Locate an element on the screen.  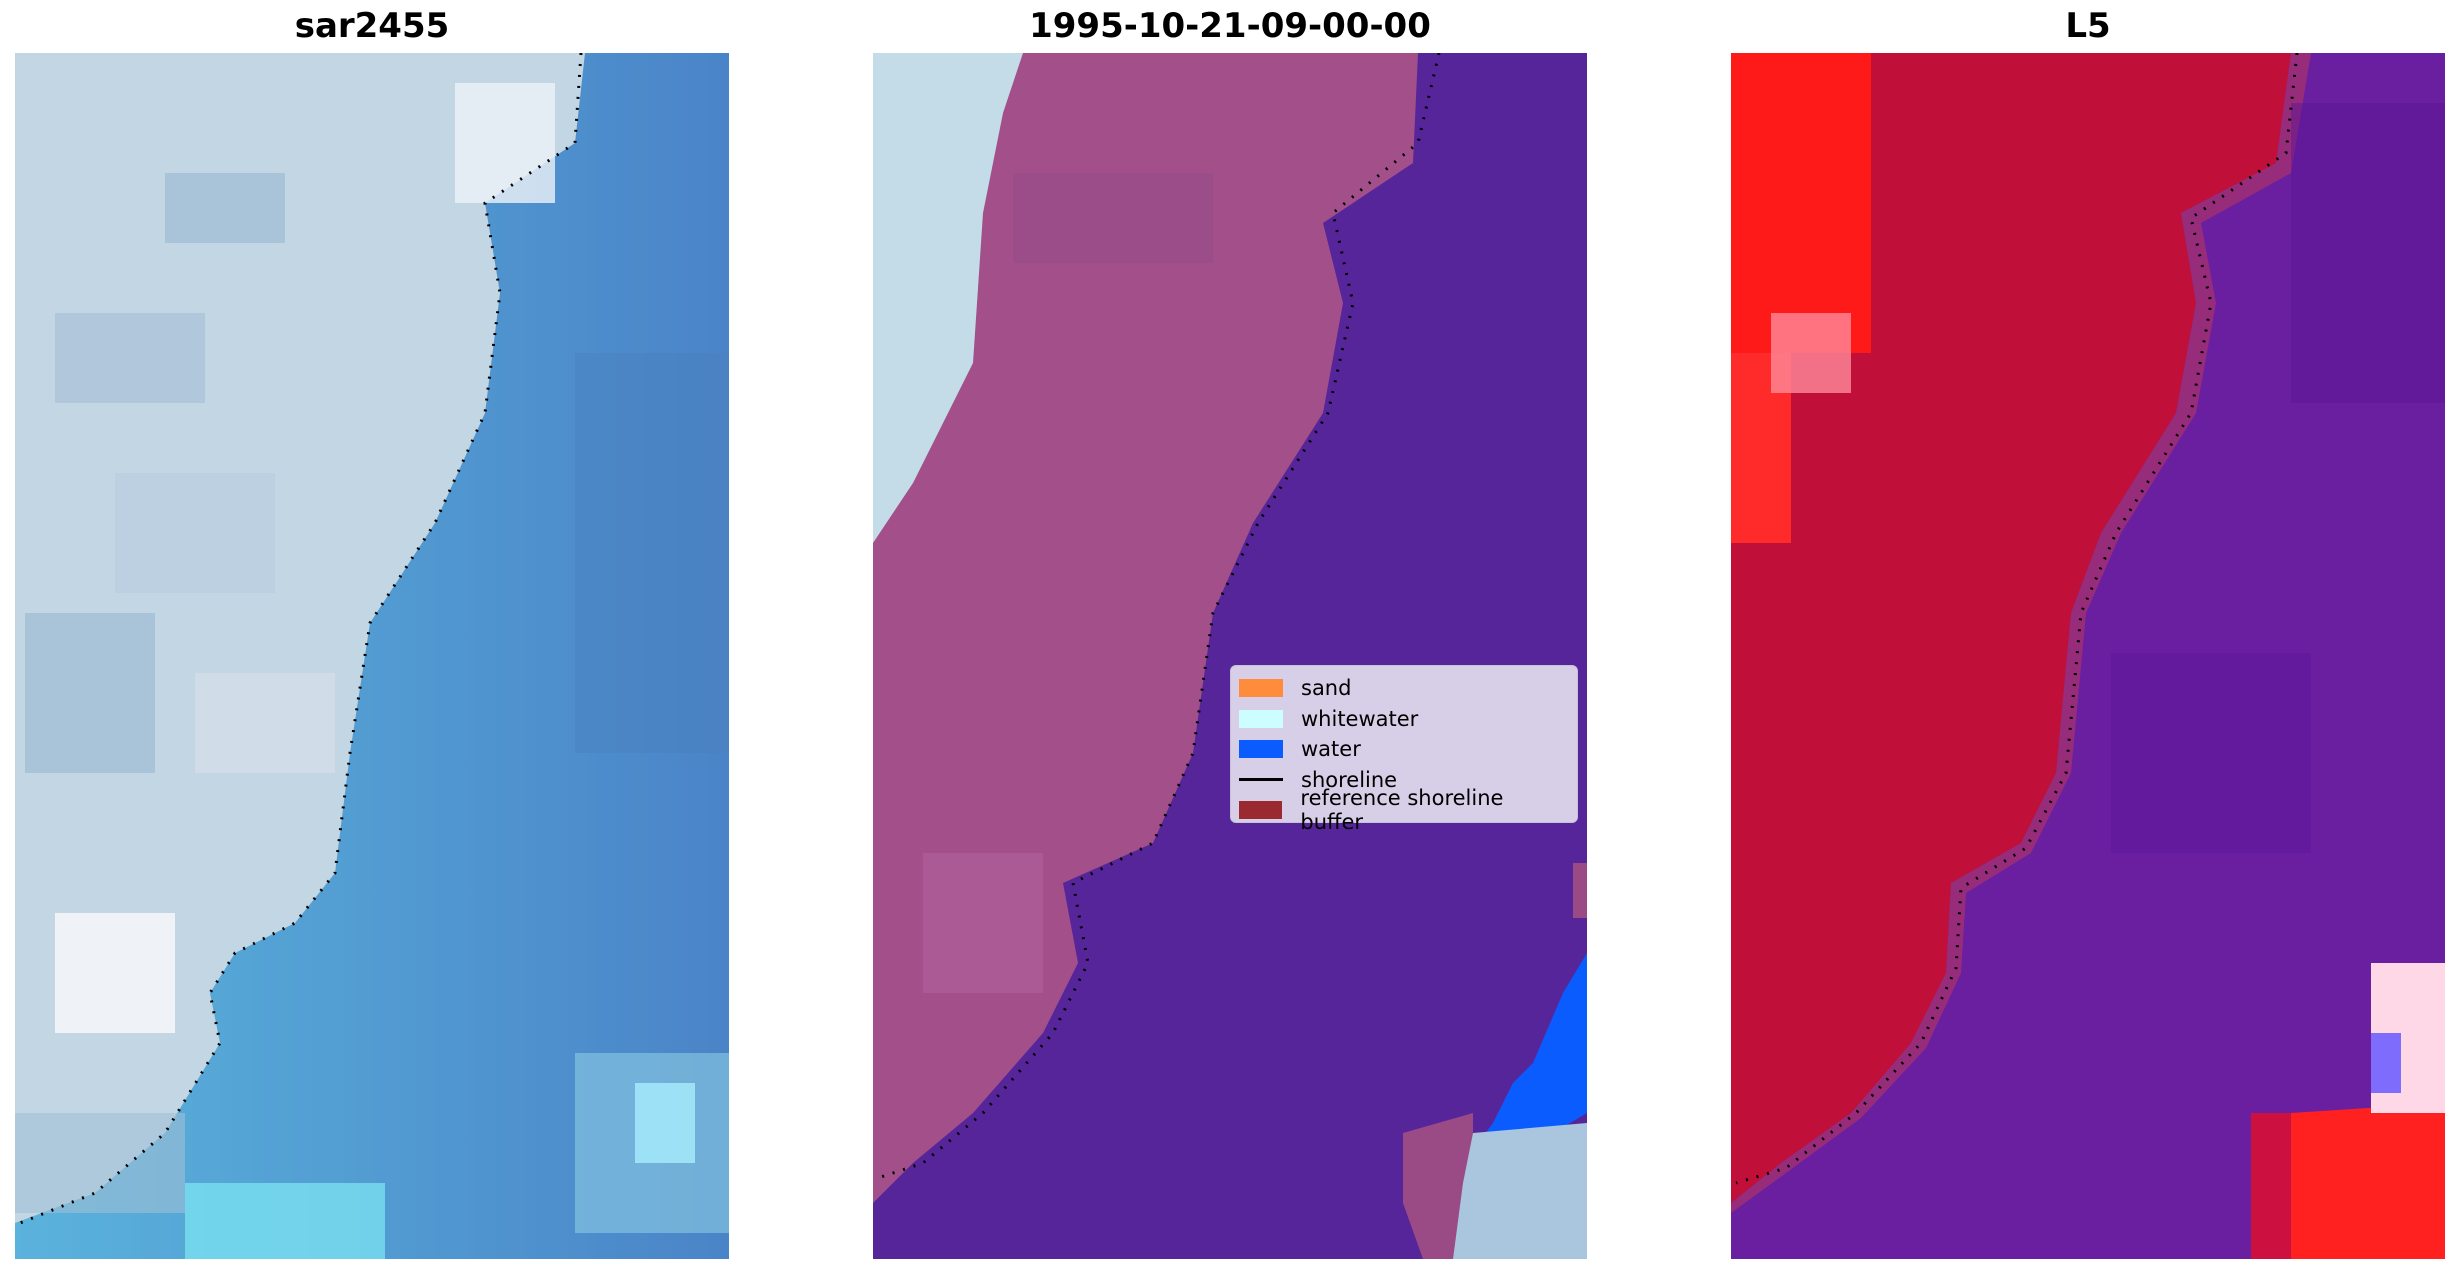
panel-title-3: L5 is located at coordinates (2088, 26).